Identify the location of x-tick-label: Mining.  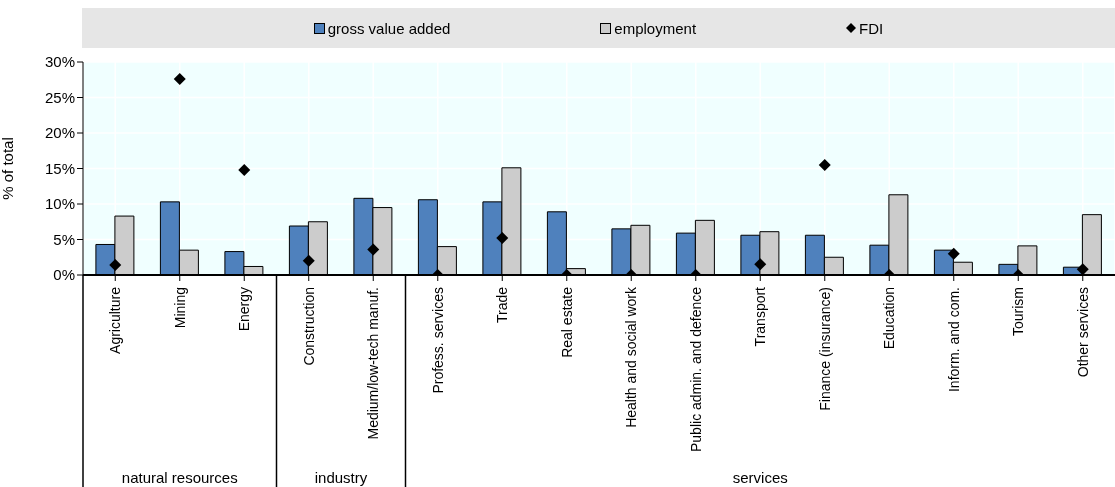
(179, 308).